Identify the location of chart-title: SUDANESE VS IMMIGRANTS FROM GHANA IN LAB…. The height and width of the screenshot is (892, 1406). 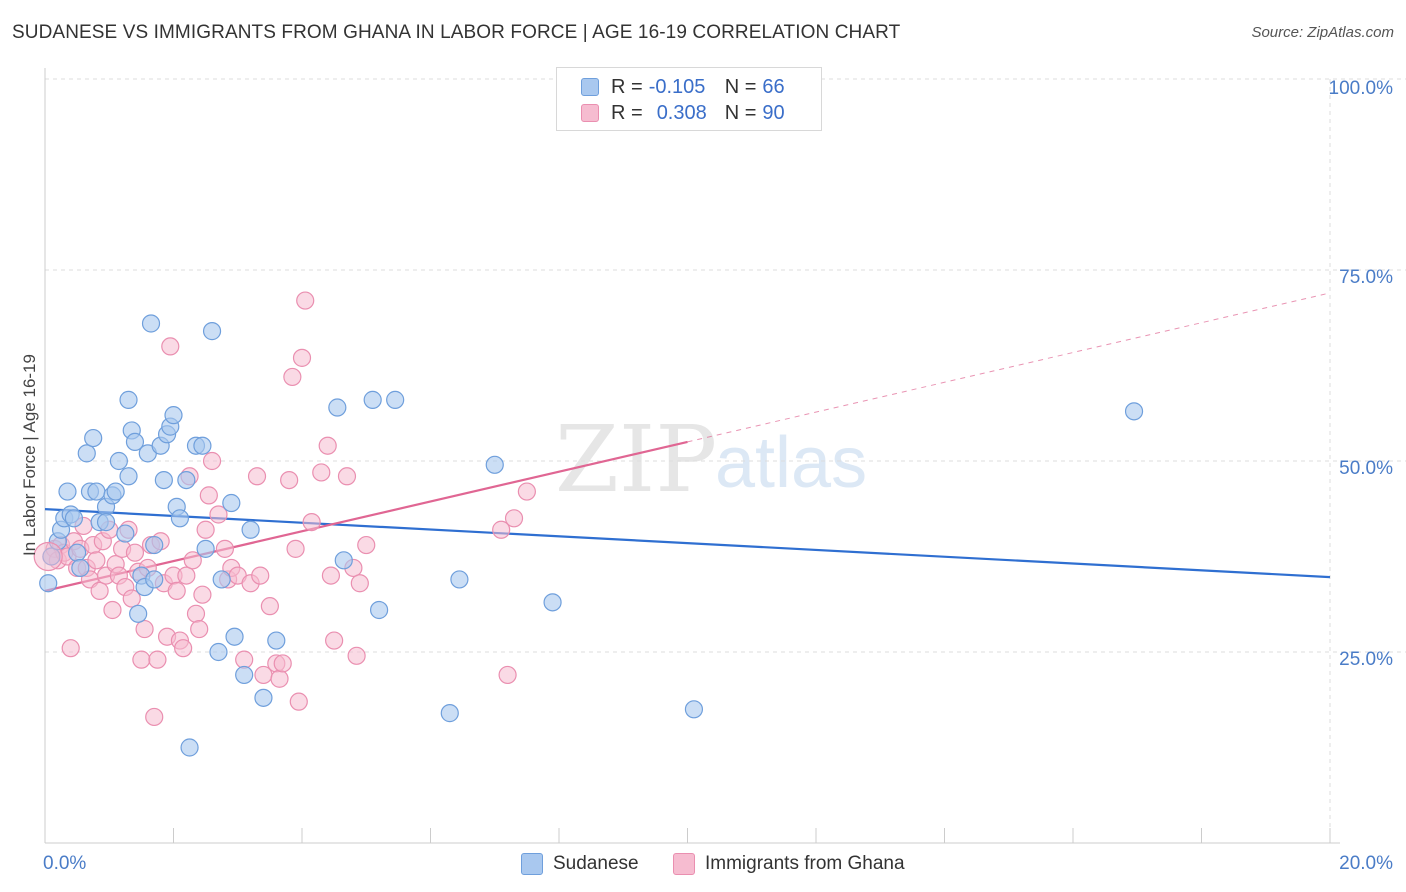
(456, 32).